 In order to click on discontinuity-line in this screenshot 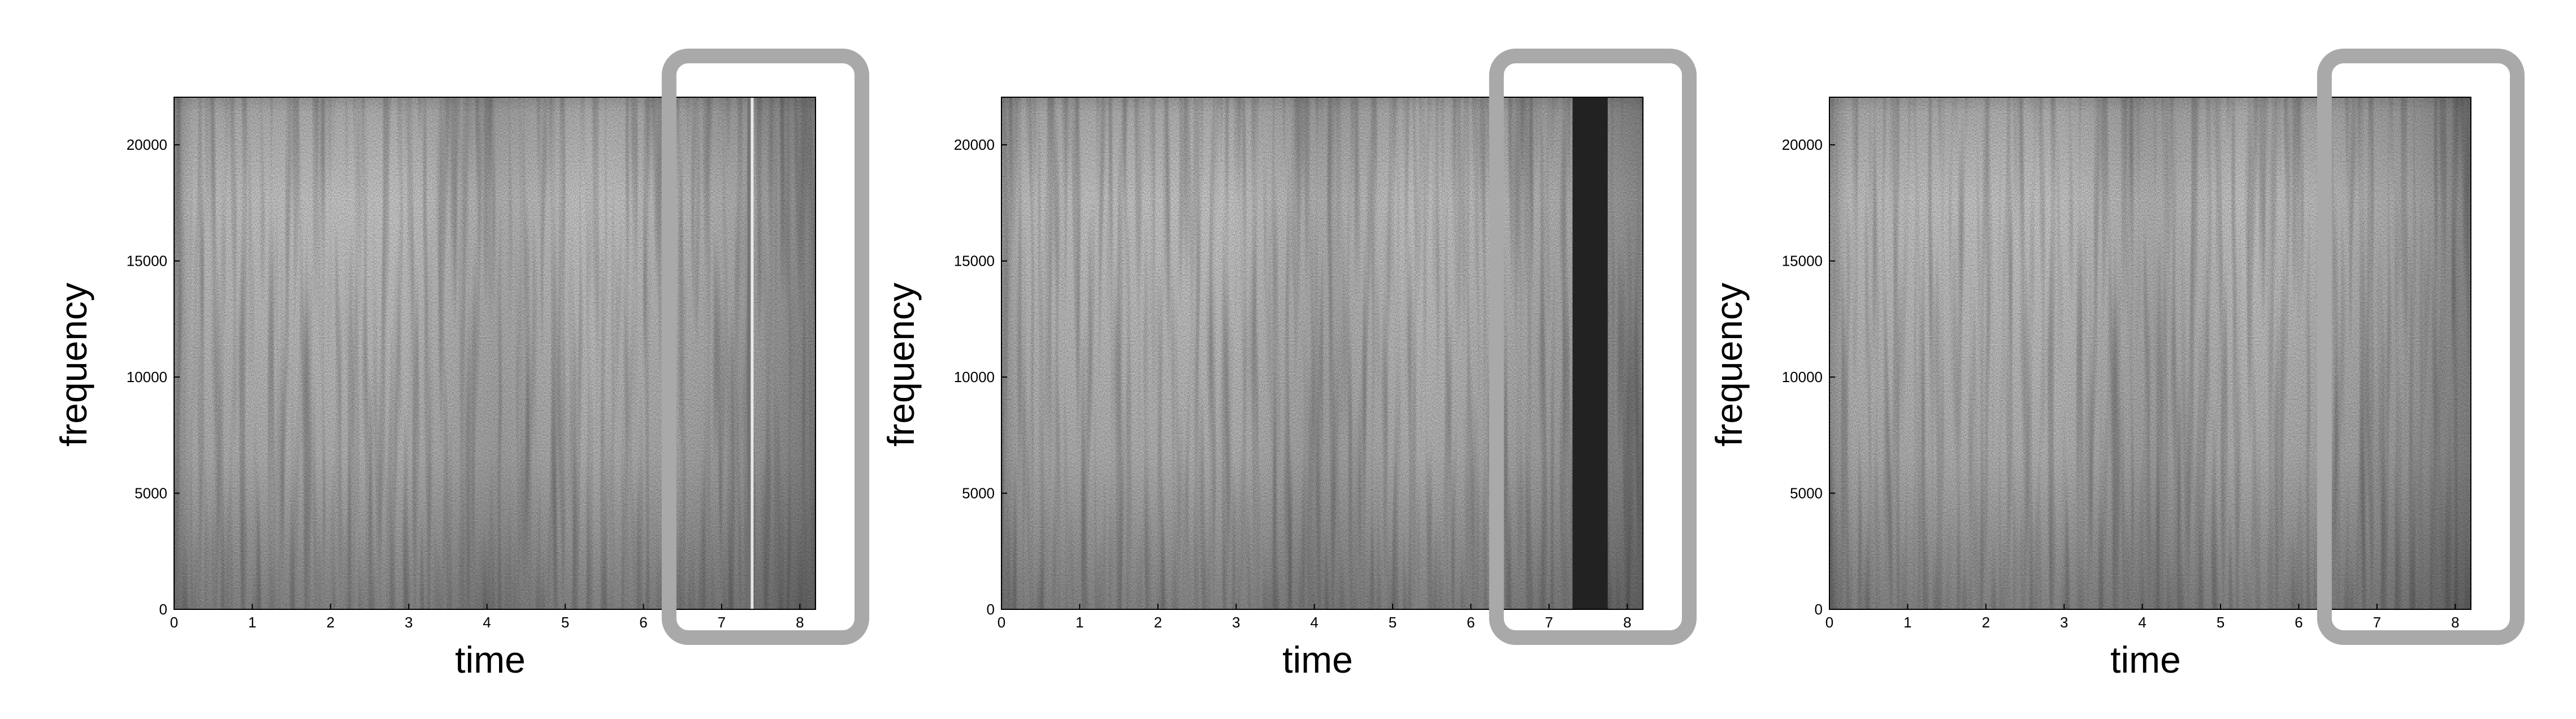, I will do `click(749, 353)`.